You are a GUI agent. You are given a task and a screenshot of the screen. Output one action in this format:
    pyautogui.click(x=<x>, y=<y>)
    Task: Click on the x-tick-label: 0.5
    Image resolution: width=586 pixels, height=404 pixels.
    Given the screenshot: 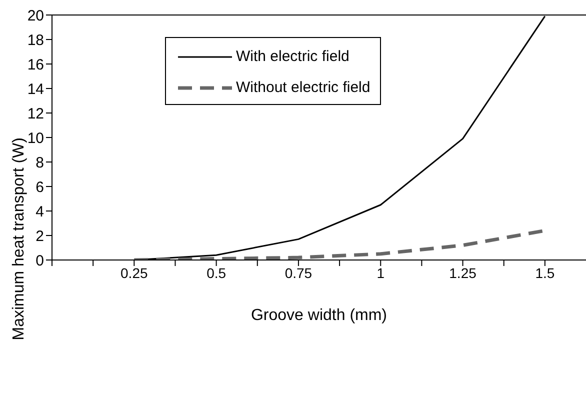 What is the action you would take?
    pyautogui.click(x=216, y=272)
    